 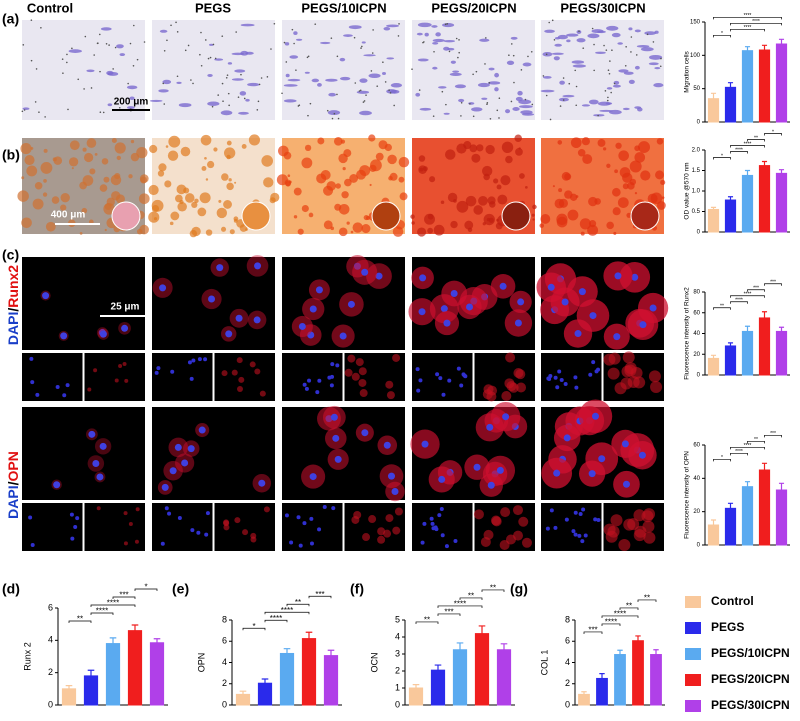 What do you see at coordinates (732, 601) in the screenshot?
I see `legend-label: Control` at bounding box center [732, 601].